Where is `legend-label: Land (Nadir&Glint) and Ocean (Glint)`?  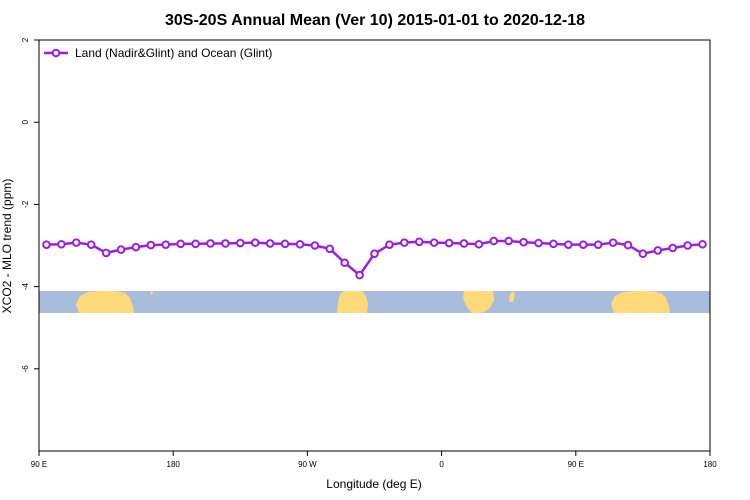
legend-label: Land (Nadir&Glint) and Ocean (Glint) is located at coordinates (173, 53).